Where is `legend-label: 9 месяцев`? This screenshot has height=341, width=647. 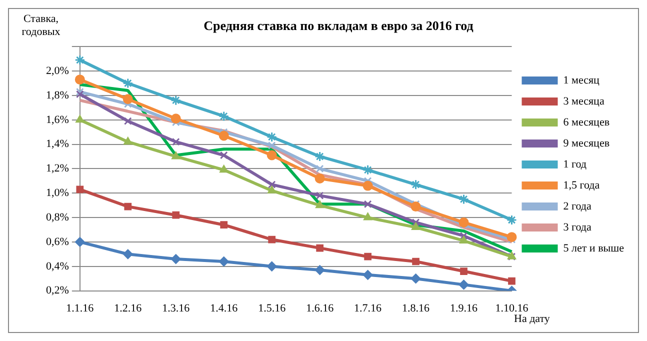 legend-label: 9 месяцев is located at coordinates (586, 143).